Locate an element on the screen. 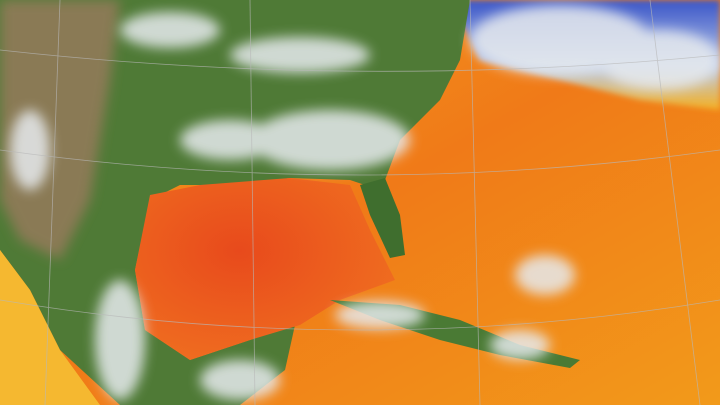 The height and width of the screenshot is (405, 720). land-desert-west is located at coordinates (60, 130).